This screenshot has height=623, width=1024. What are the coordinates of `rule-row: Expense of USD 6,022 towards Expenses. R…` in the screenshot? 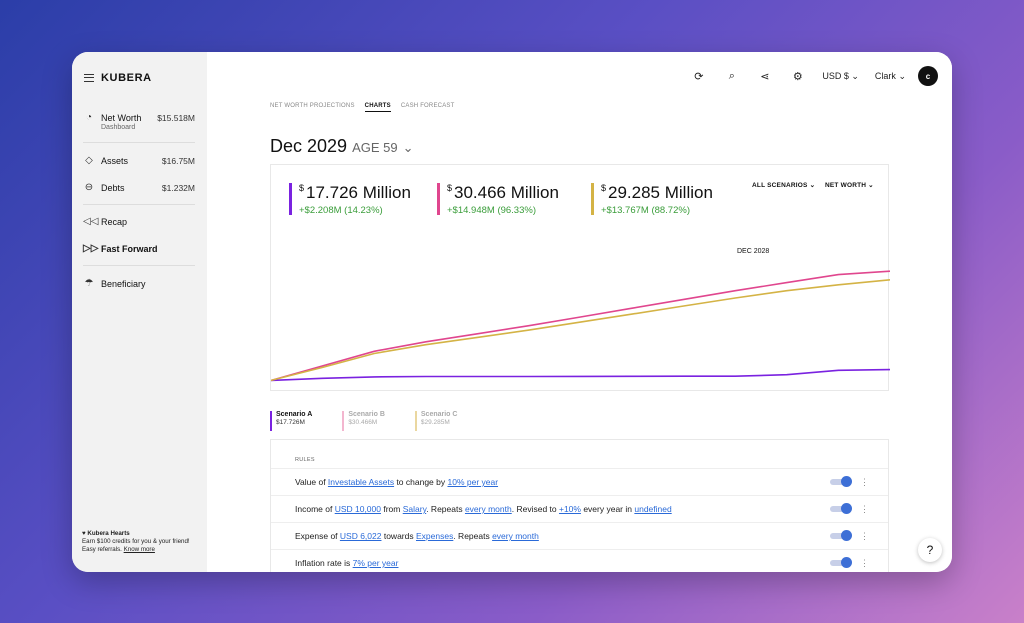 It's located at (579, 535).